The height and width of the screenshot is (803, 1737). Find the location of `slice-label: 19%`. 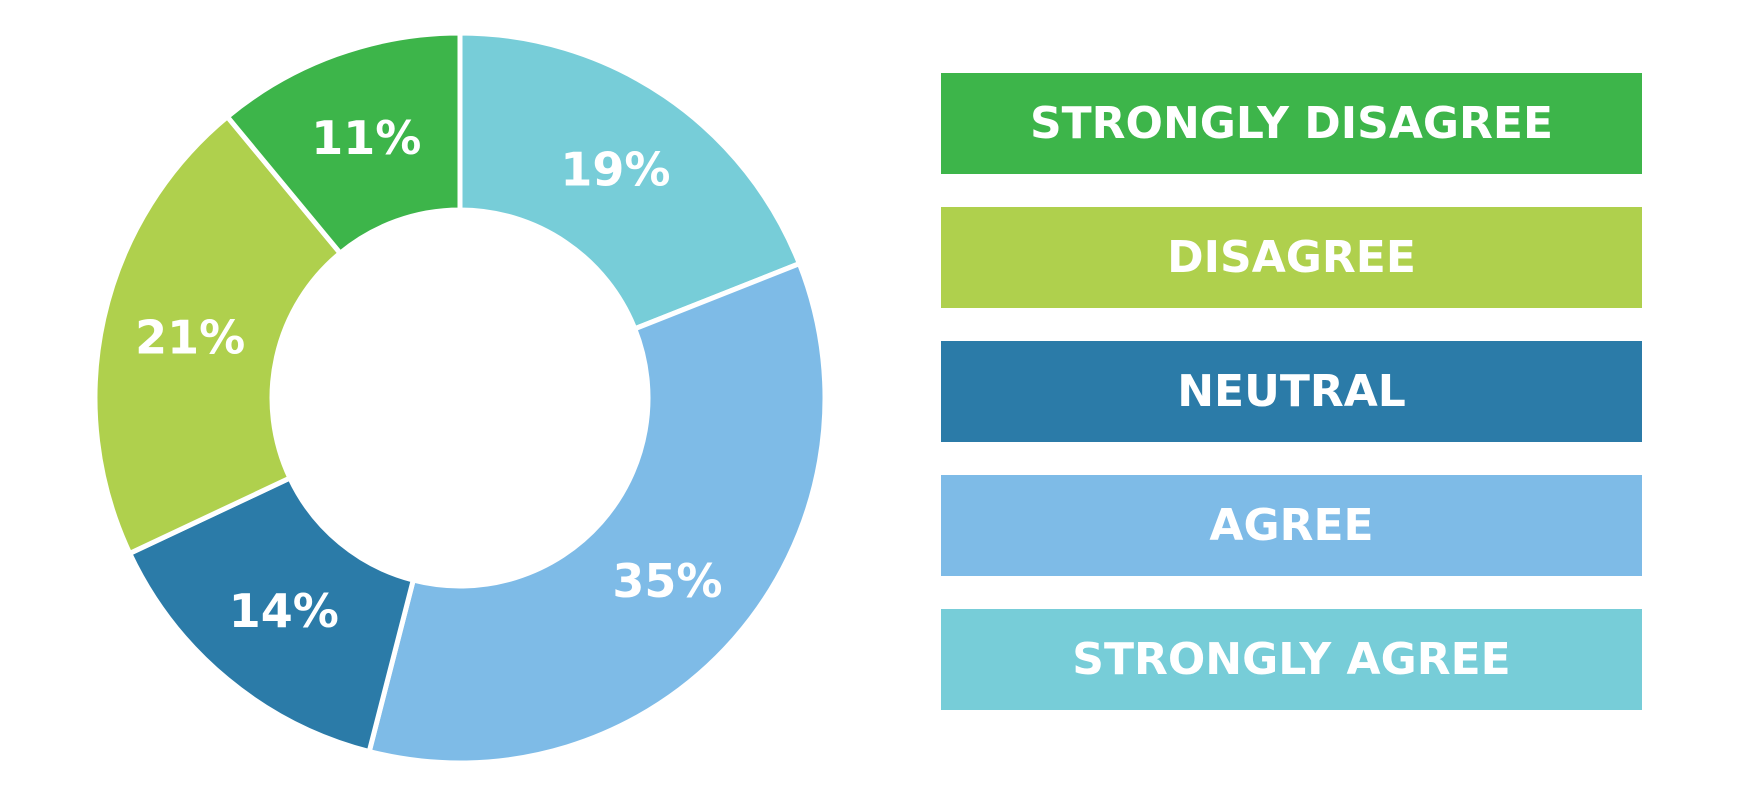

slice-label: 19% is located at coordinates (615, 169).